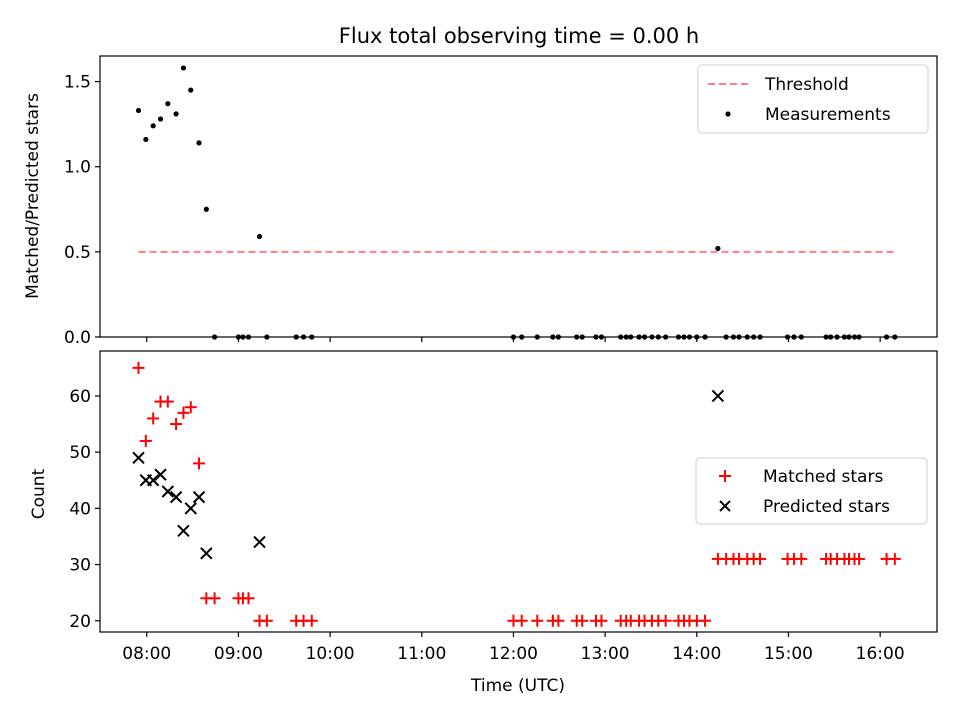  I want to click on bottom-y-tick-label: 20, so click(80, 622).